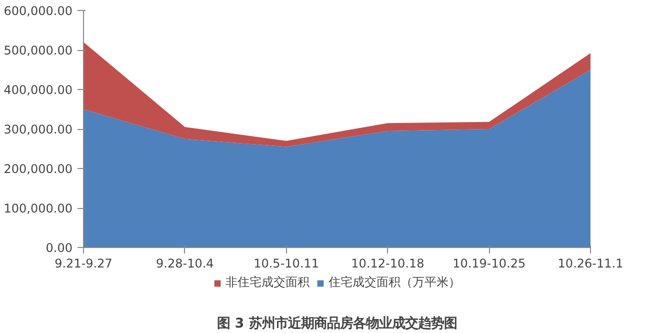  What do you see at coordinates (38, 11) in the screenshot?
I see `y-tick-label: 600,000.00` at bounding box center [38, 11].